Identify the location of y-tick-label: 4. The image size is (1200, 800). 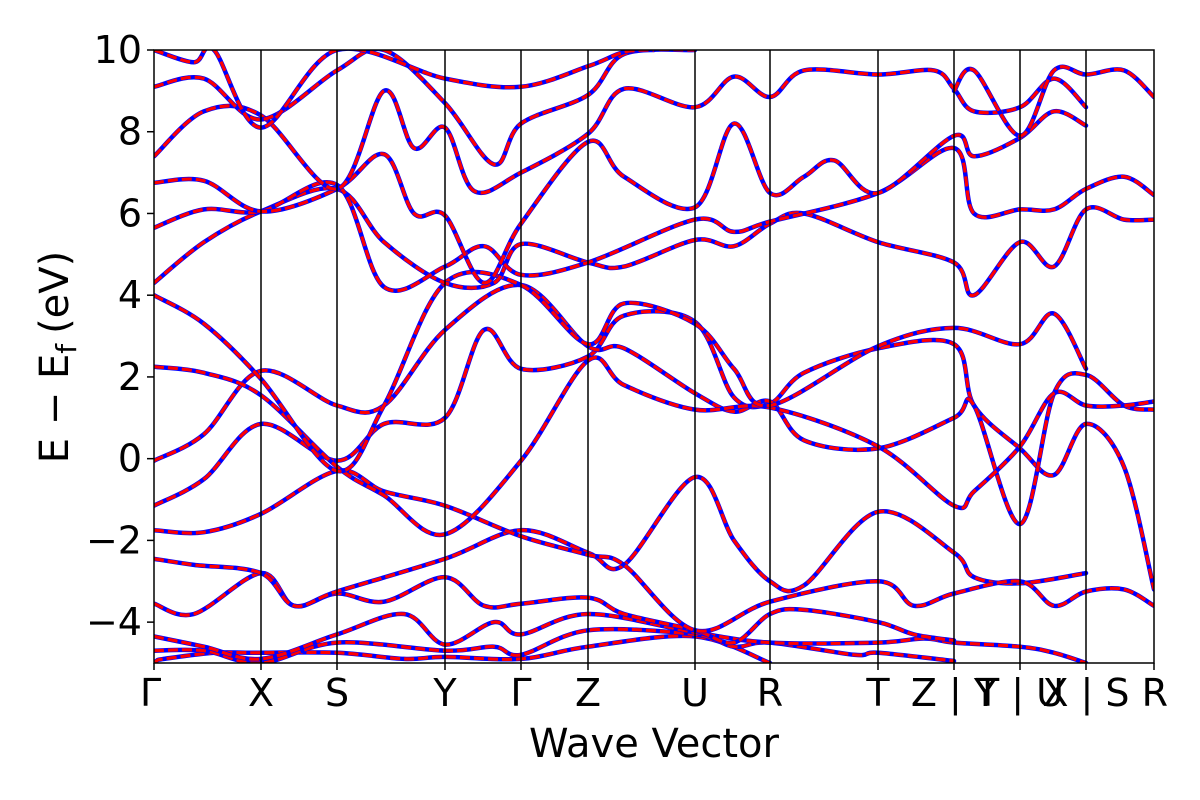
(130, 295).